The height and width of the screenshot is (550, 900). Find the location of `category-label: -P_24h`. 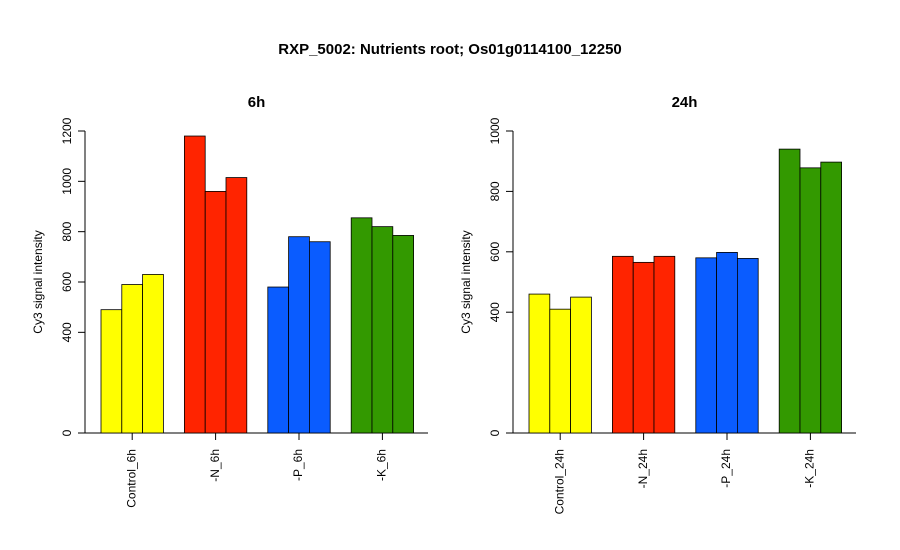

category-label: -P_24h is located at coordinates (726, 468).